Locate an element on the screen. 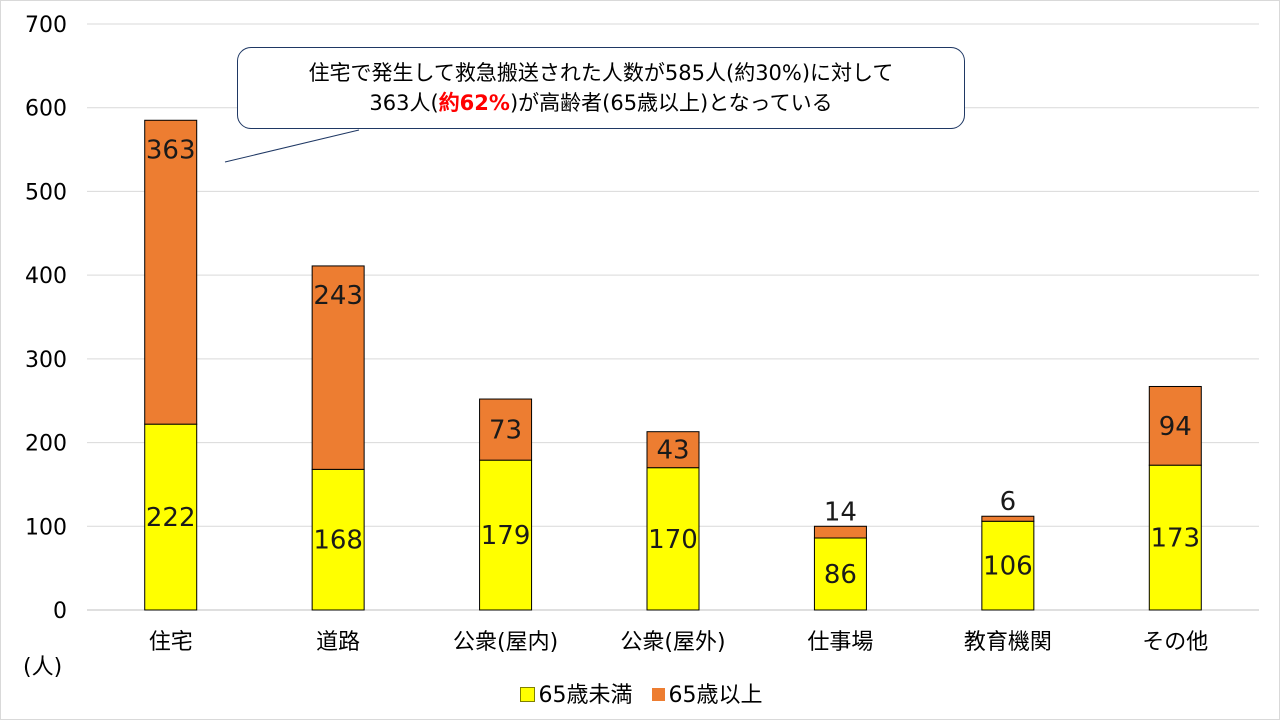 The image size is (1280, 720). data-label-under-65: 86 is located at coordinates (840, 575).